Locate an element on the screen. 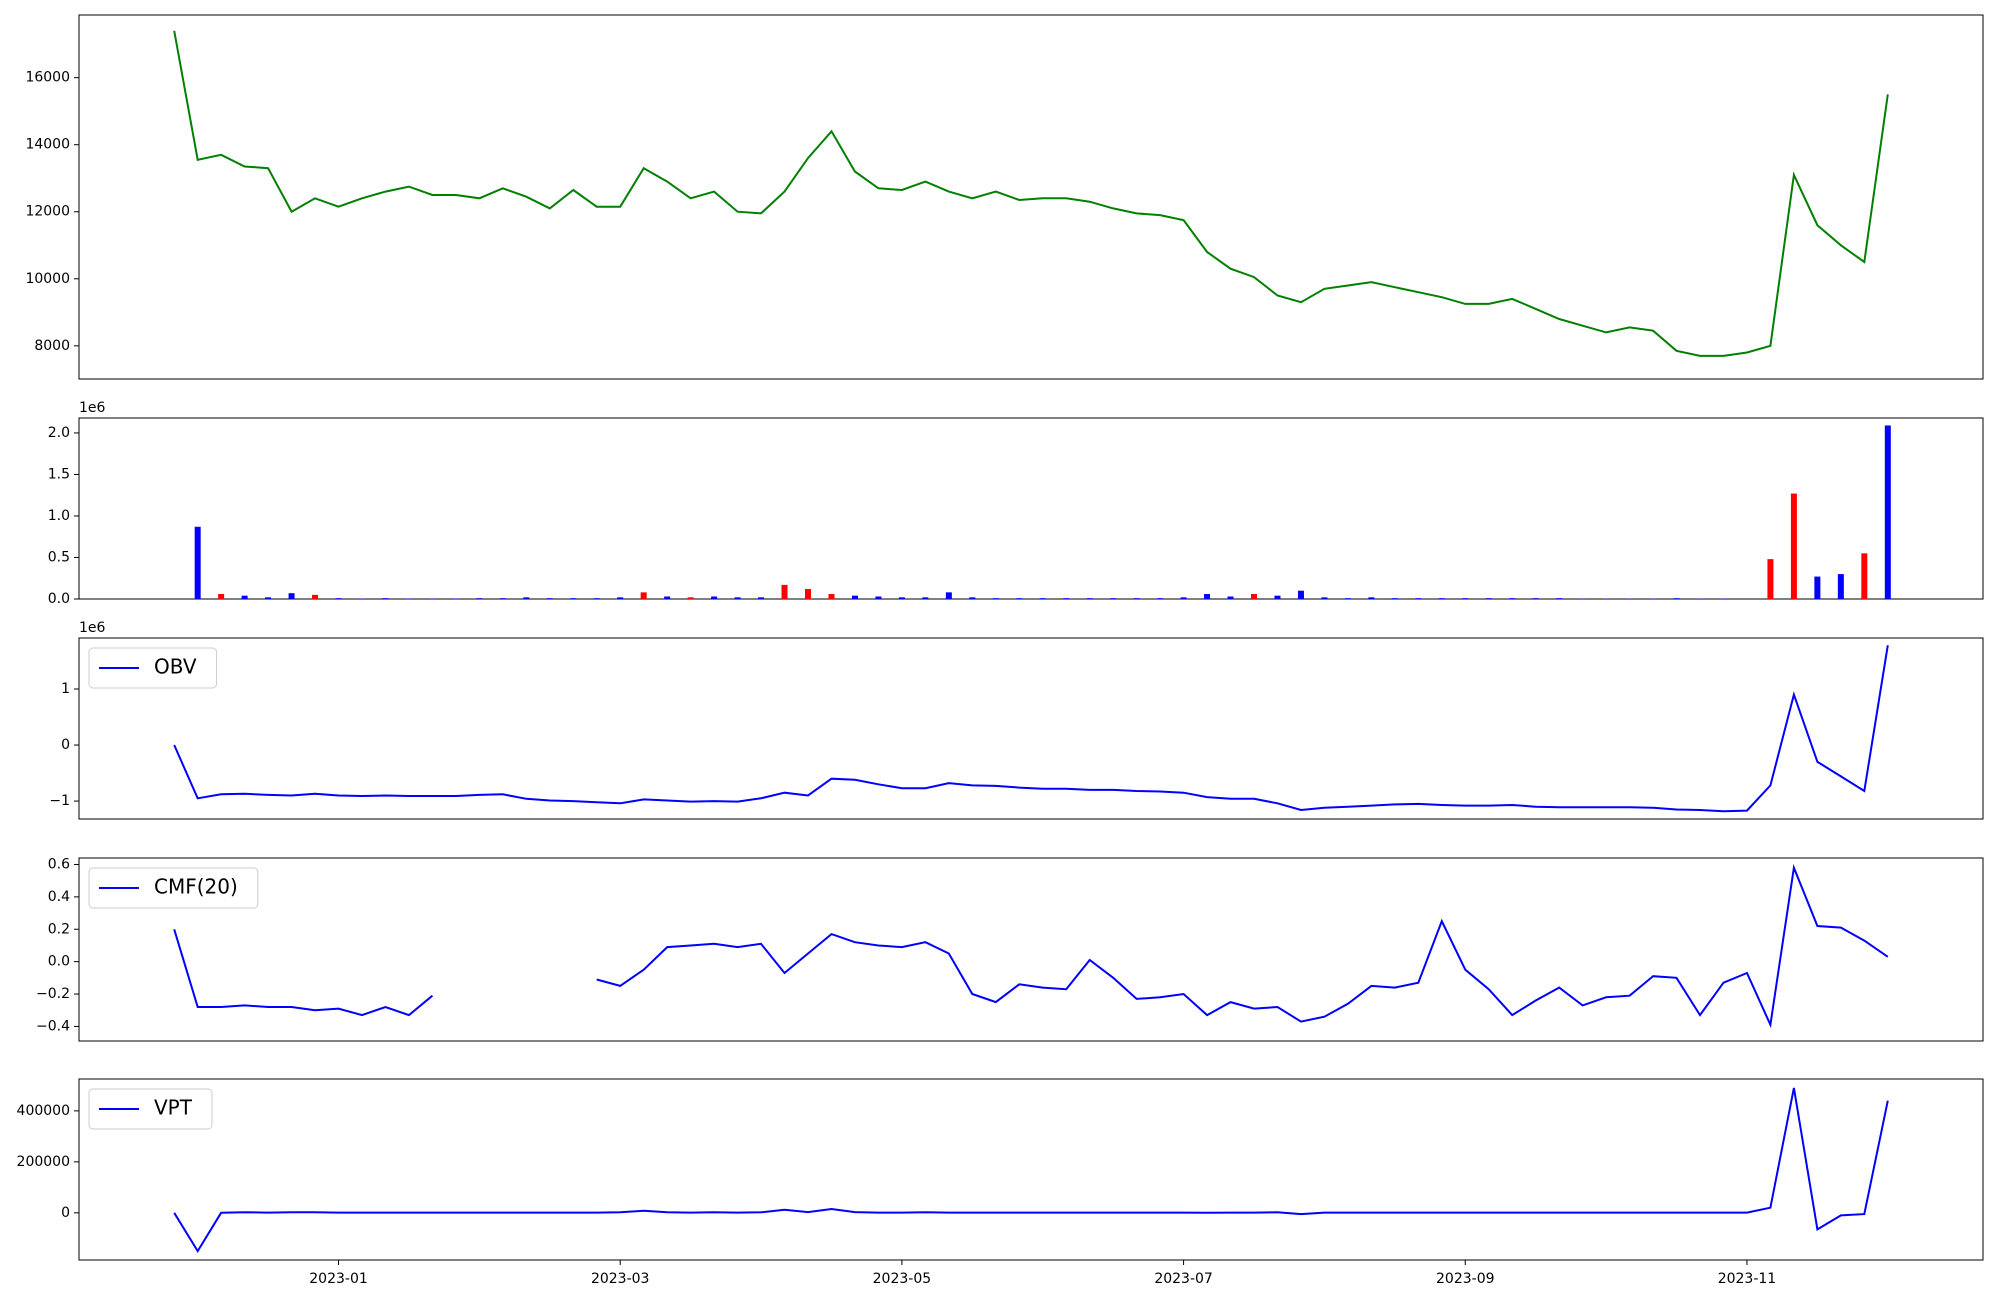 The height and width of the screenshot is (1300, 2000). legend: CMF(20) is located at coordinates (173, 888).